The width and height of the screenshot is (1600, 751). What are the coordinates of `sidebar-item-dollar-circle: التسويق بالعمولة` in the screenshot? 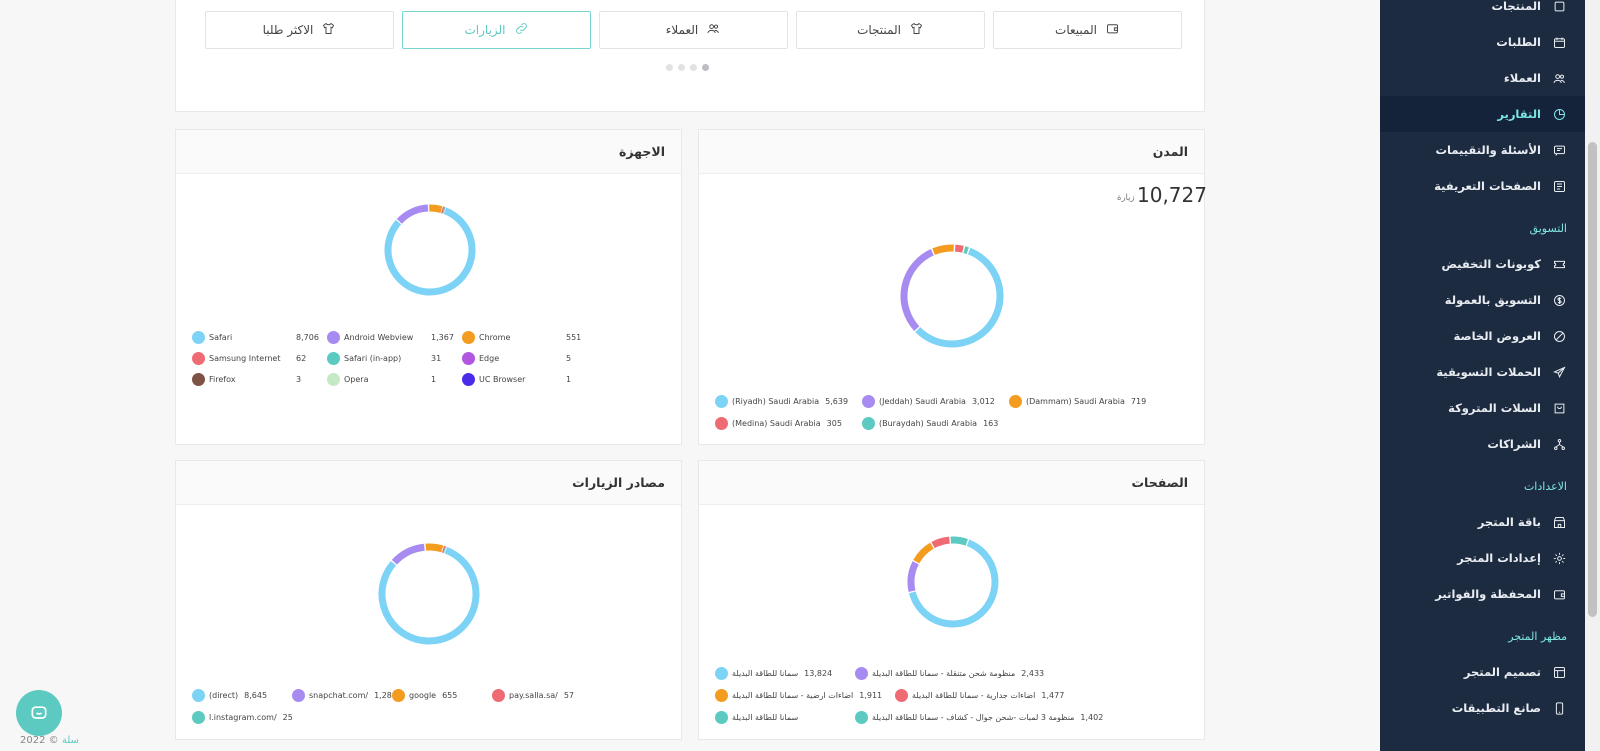 It's located at (1482, 300).